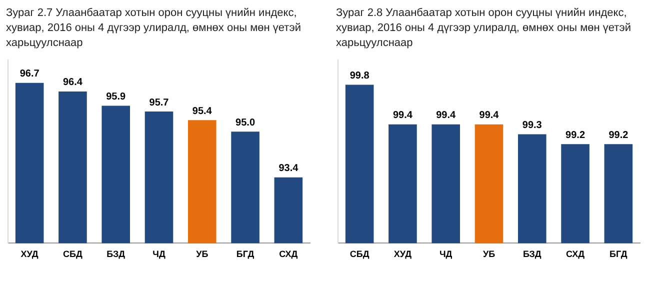 The height and width of the screenshot is (281, 663). I want to click on data-label: 95.0, so click(246, 122).